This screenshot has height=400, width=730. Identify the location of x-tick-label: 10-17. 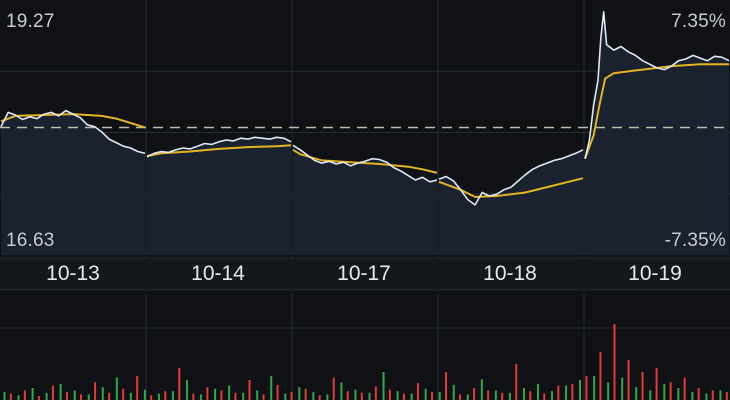
(364, 273).